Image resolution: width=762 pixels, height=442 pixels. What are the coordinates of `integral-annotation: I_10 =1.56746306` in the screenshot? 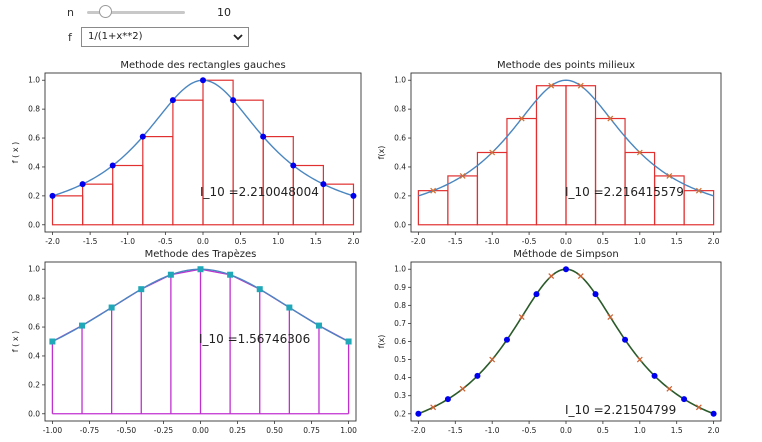 It's located at (254, 339).